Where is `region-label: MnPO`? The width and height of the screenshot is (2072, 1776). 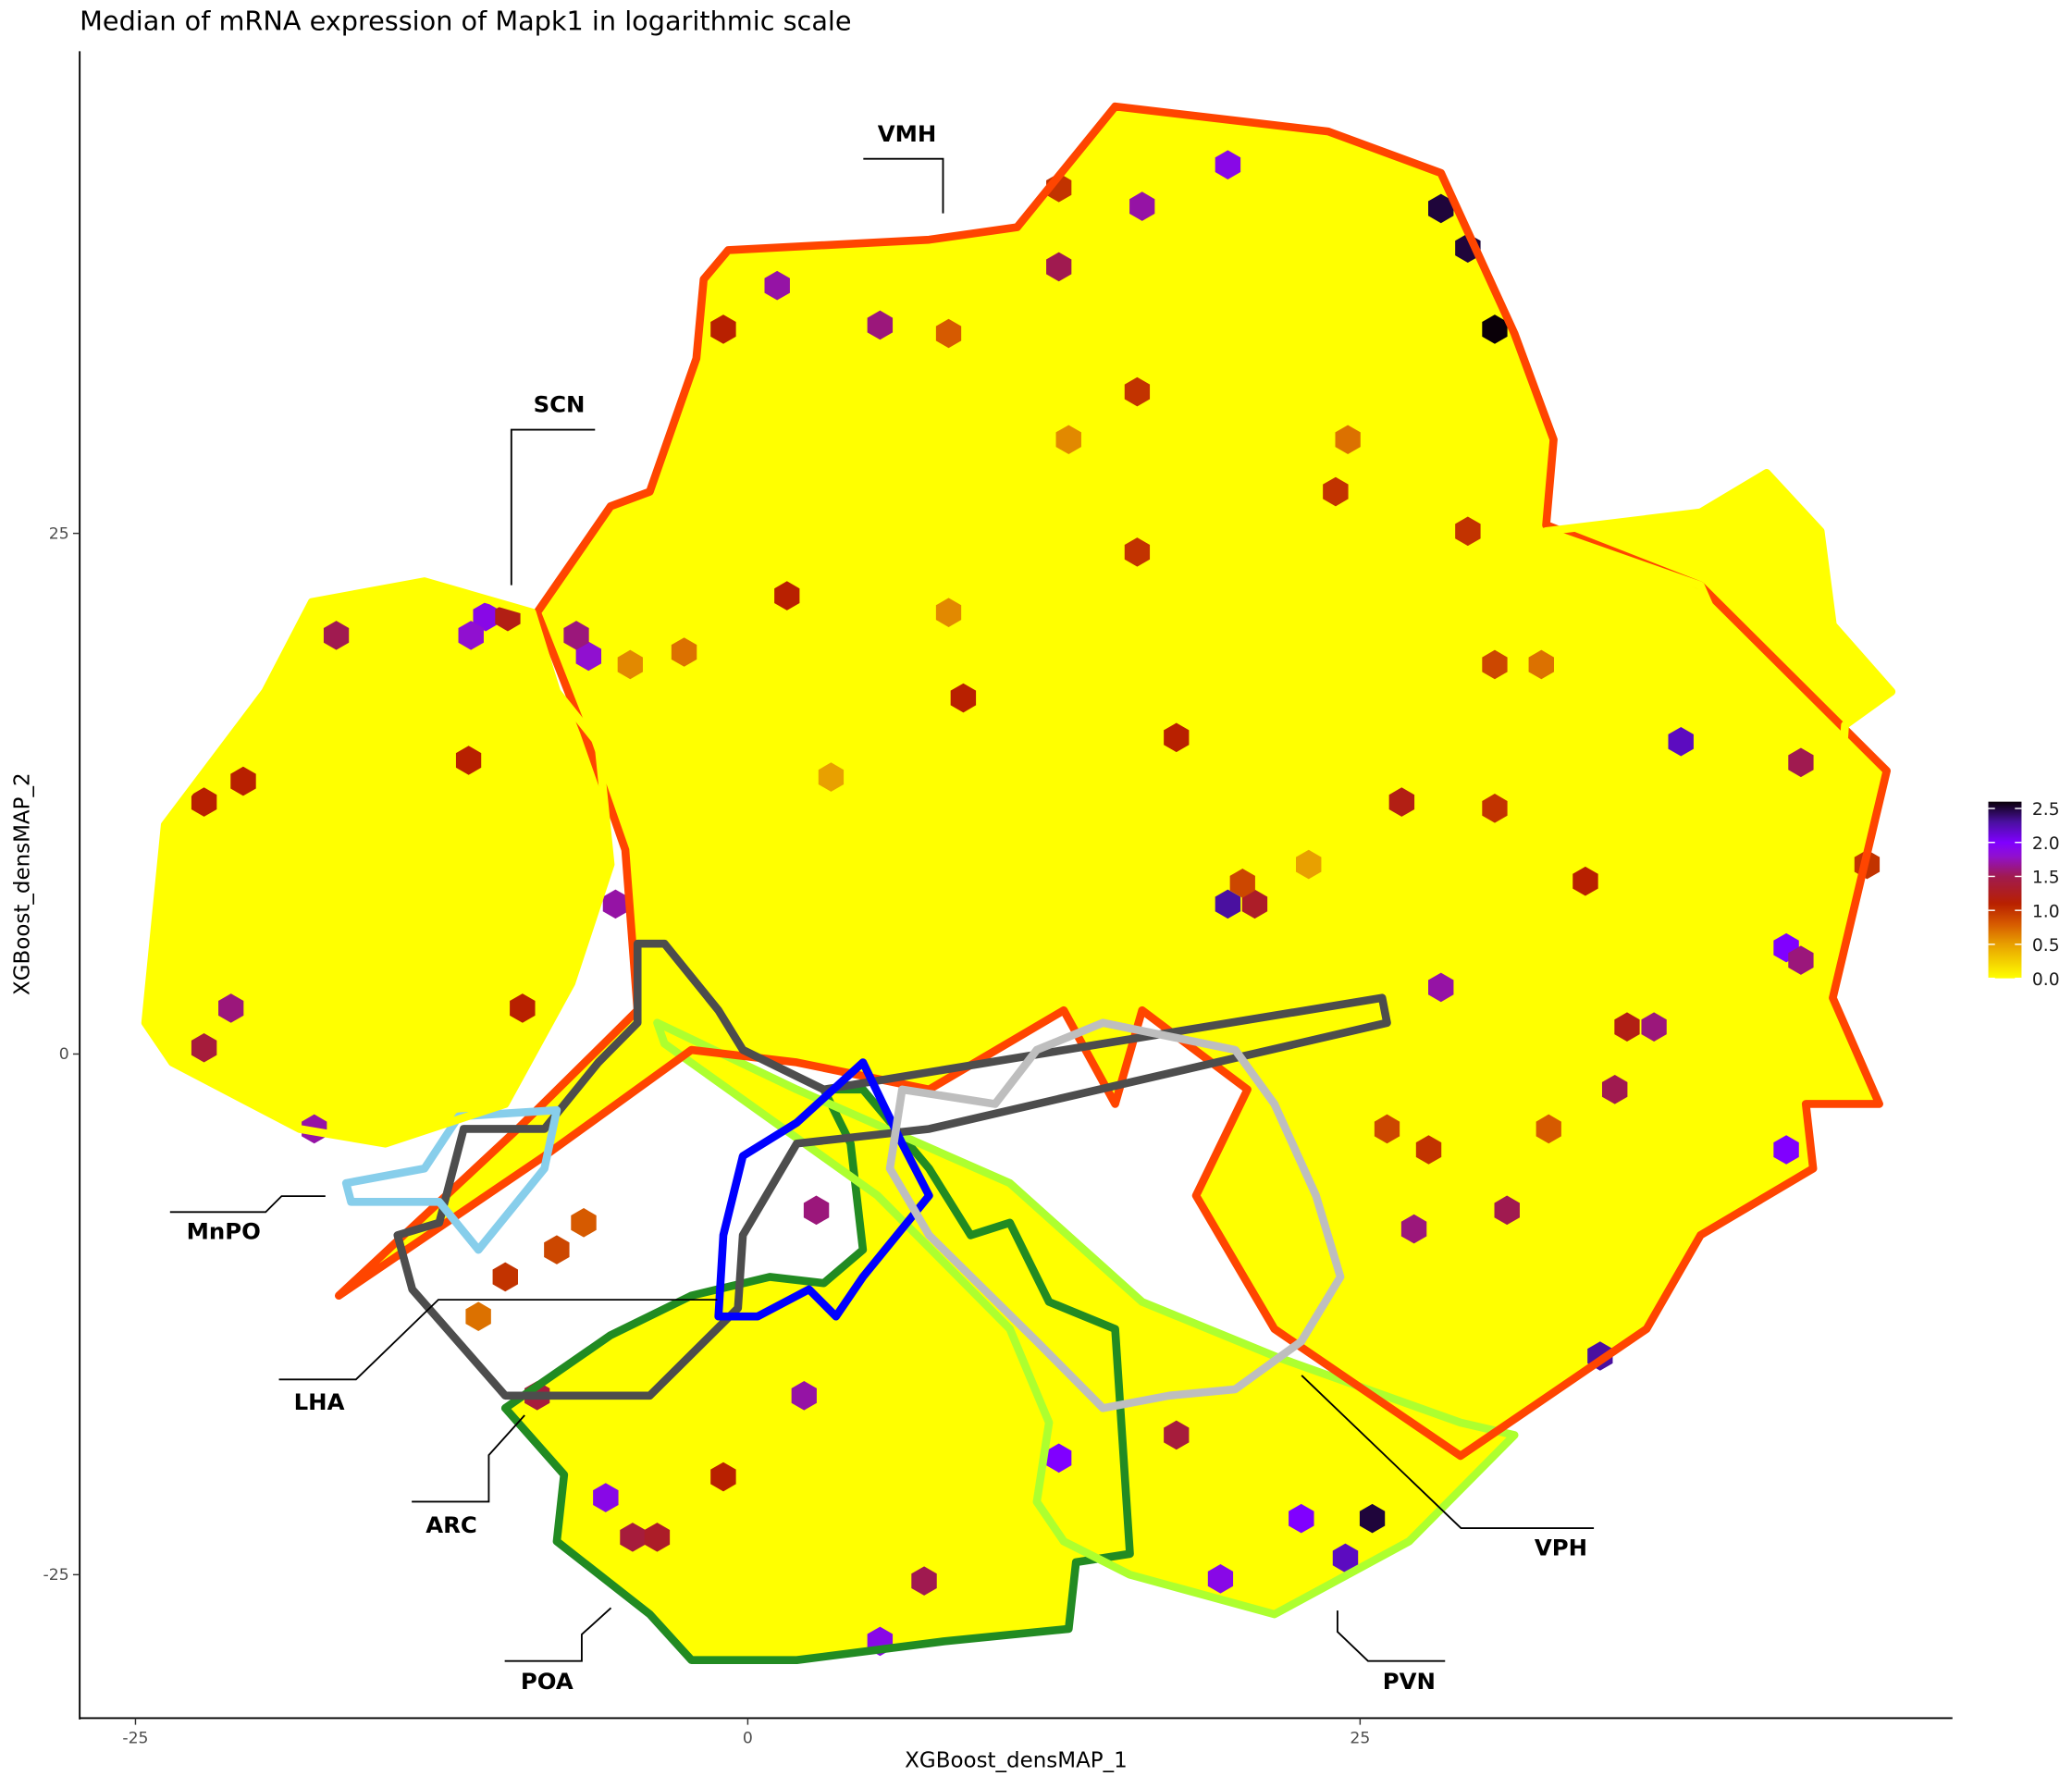 region-label: MnPO is located at coordinates (224, 1231).